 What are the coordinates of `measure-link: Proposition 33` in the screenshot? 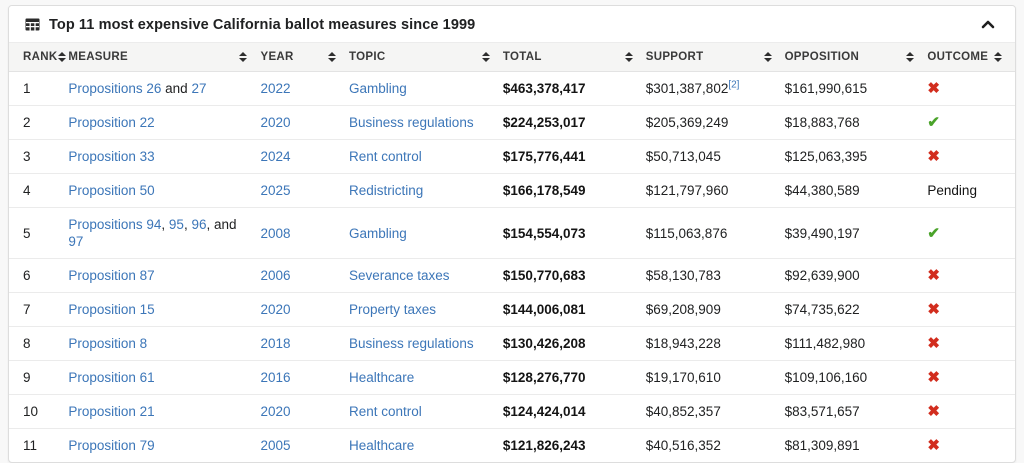 It's located at (111, 156).